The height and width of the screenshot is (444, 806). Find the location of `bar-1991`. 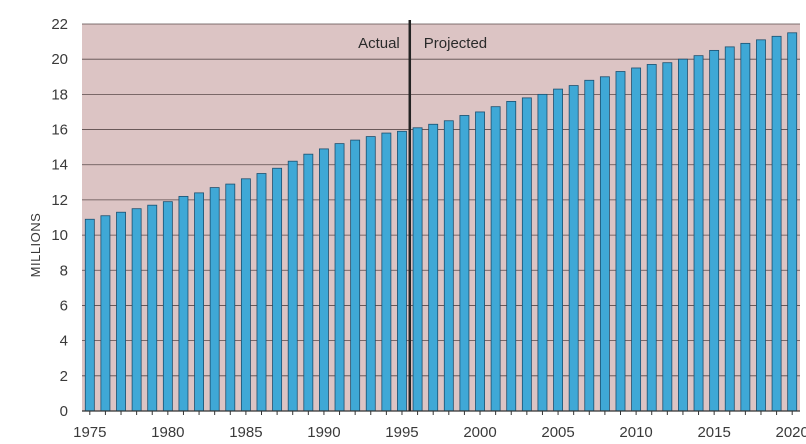

bar-1991 is located at coordinates (339, 277).